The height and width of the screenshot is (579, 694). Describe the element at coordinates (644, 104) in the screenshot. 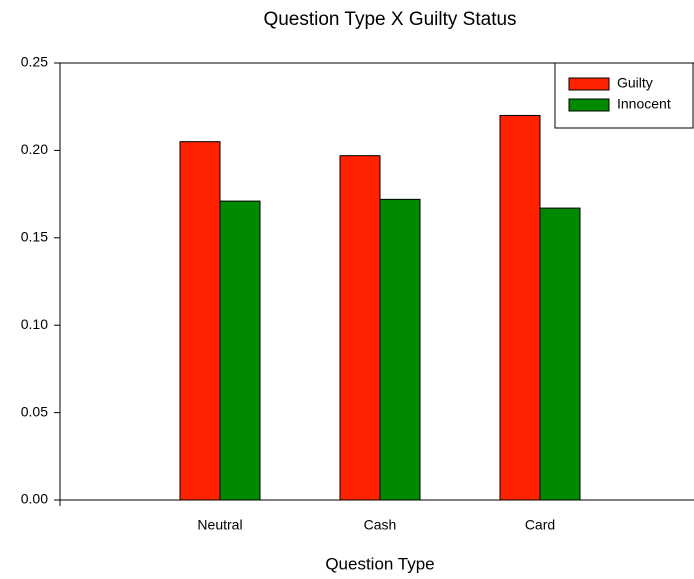

I see `legend-label: Innocent` at that location.